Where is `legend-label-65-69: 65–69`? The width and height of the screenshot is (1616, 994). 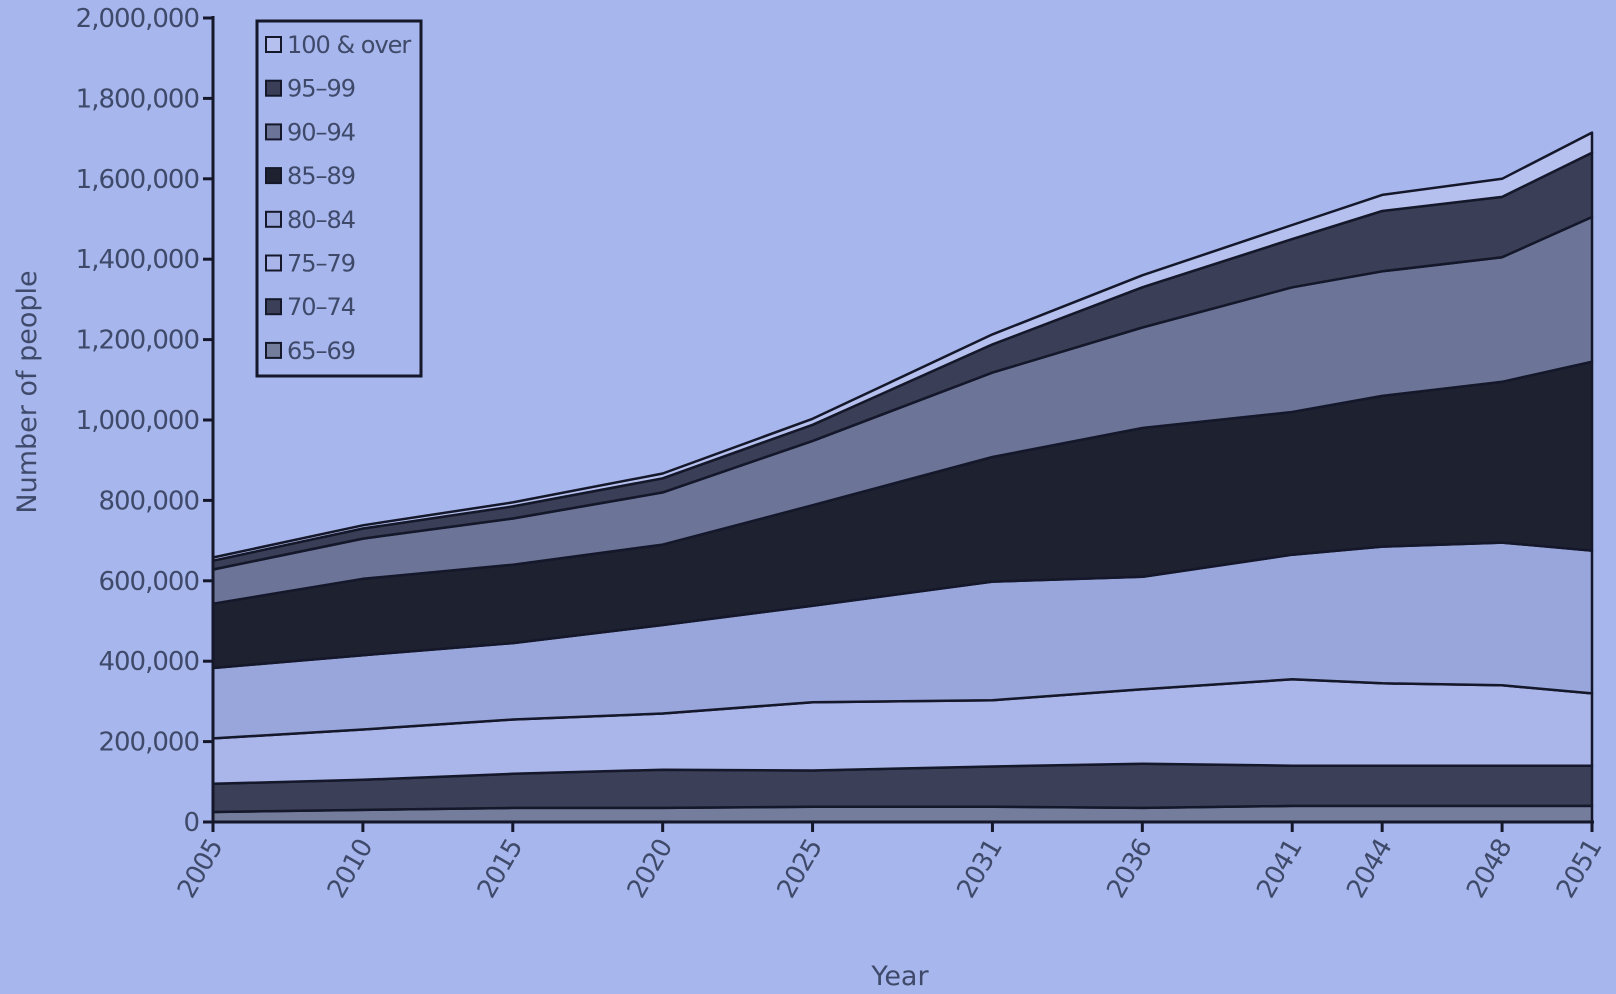 legend-label-65-69: 65–69 is located at coordinates (321, 351).